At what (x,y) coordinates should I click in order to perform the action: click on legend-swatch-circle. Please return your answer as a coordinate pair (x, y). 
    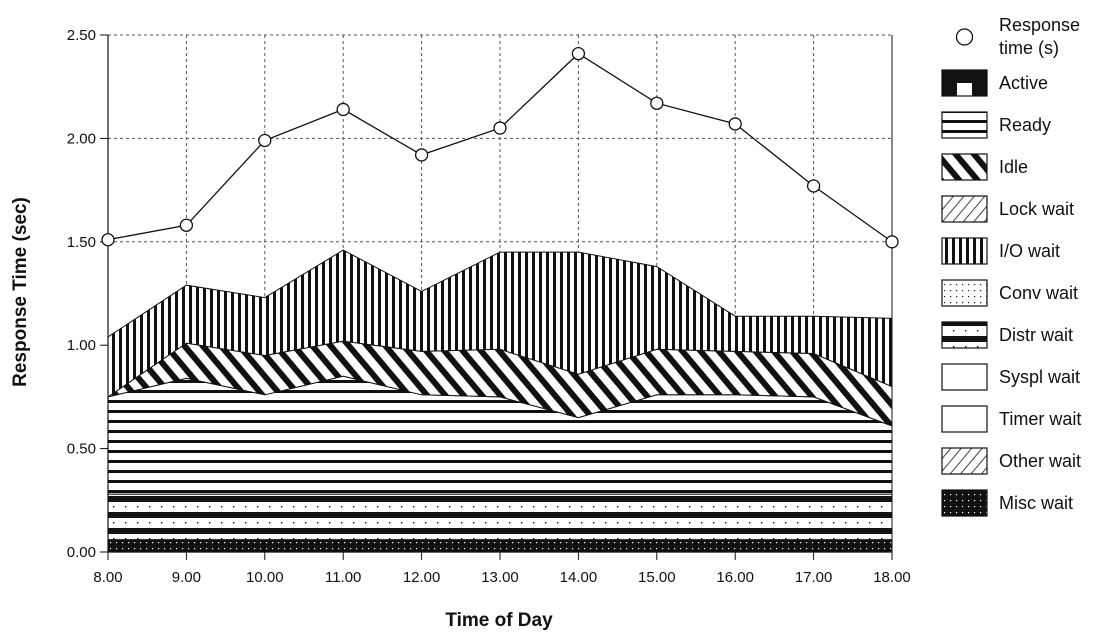
    Looking at the image, I should click on (964, 37).